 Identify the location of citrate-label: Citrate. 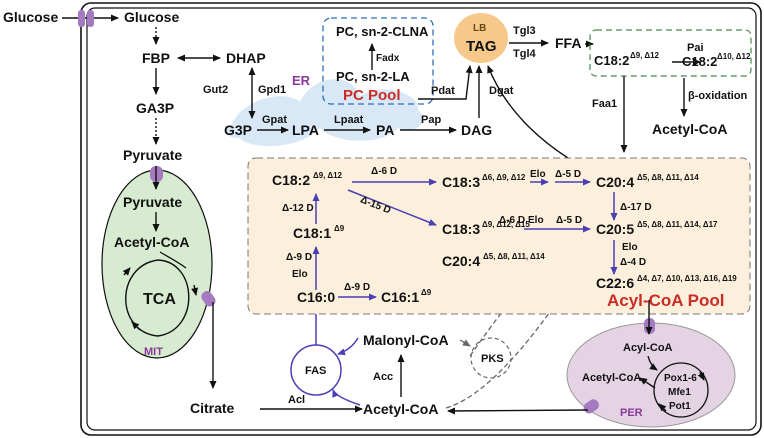
(212, 408).